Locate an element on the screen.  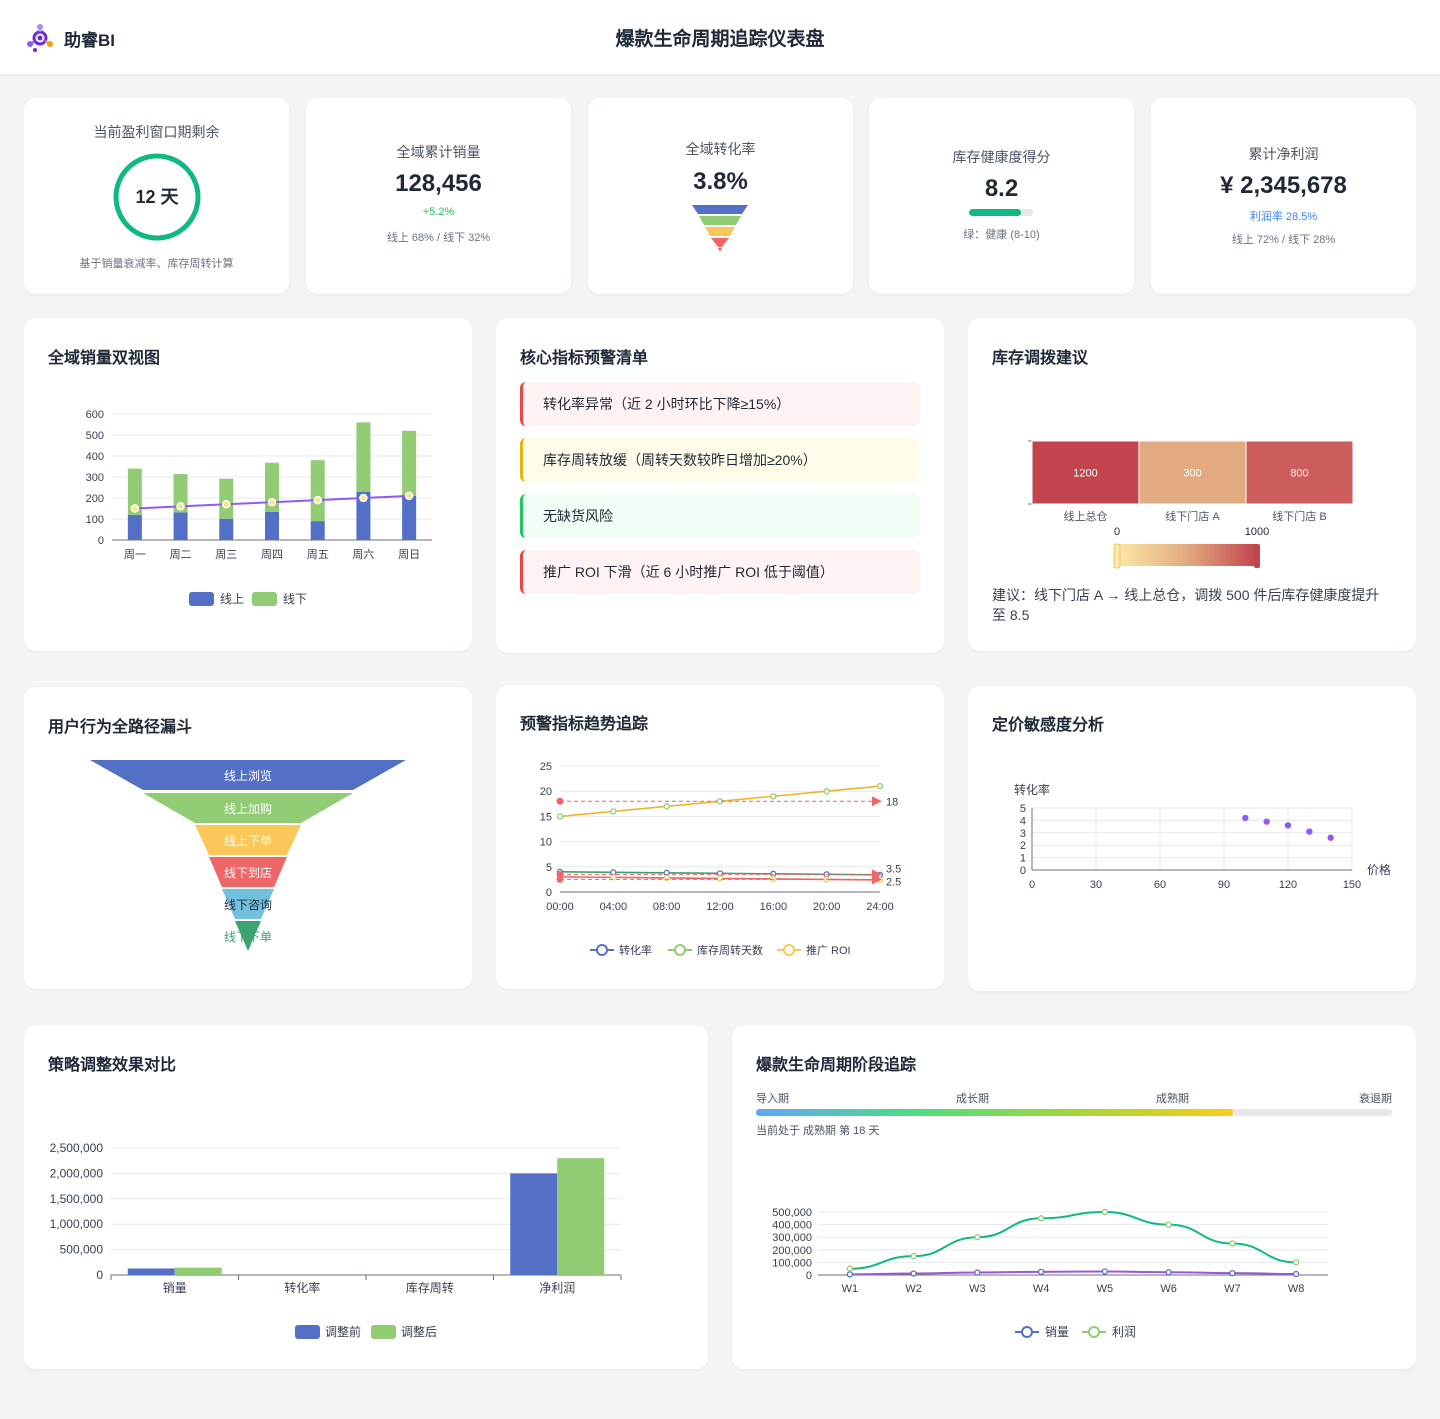
x-tick-label: W5 is located at coordinates (1105, 1289).